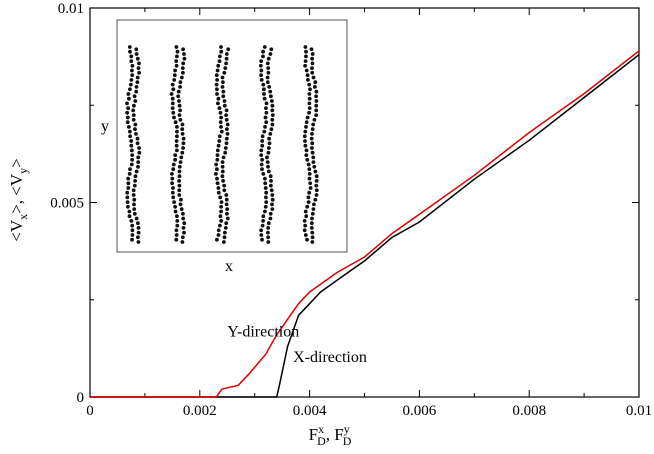 Image resolution: width=654 pixels, height=454 pixels. I want to click on annotation-y-direction: Y-direction, so click(263, 332).